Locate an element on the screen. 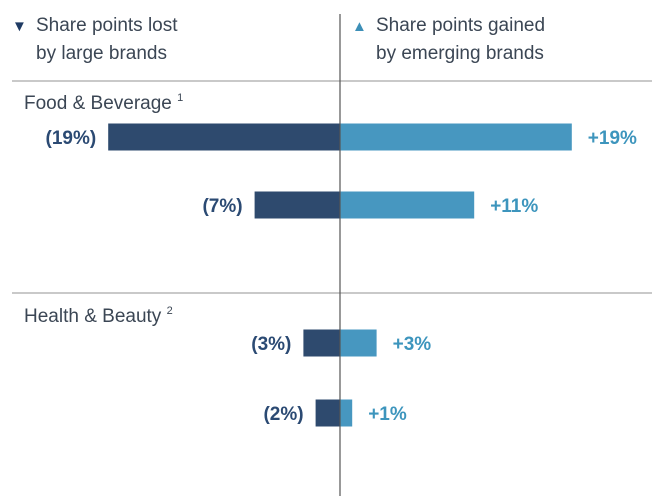 This screenshot has width=652, height=496. group-title: Food & Beverage 1 is located at coordinates (103, 103).